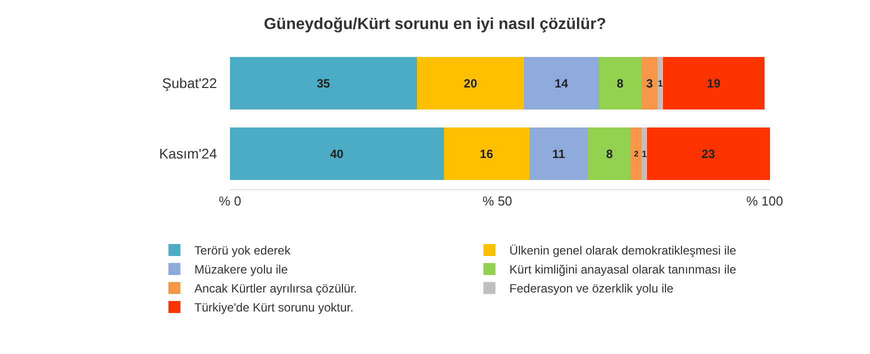 Image resolution: width=870 pixels, height=354 pixels. I want to click on data-label: 23, so click(709, 153).